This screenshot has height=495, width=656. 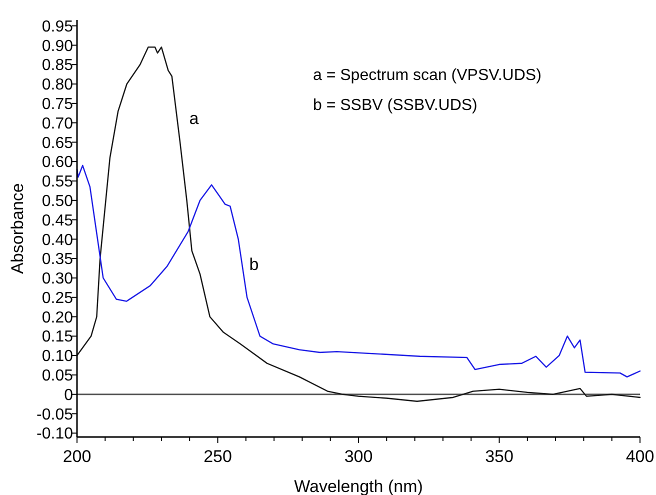 What do you see at coordinates (640, 456) in the screenshot?
I see `x-tick-label: 400` at bounding box center [640, 456].